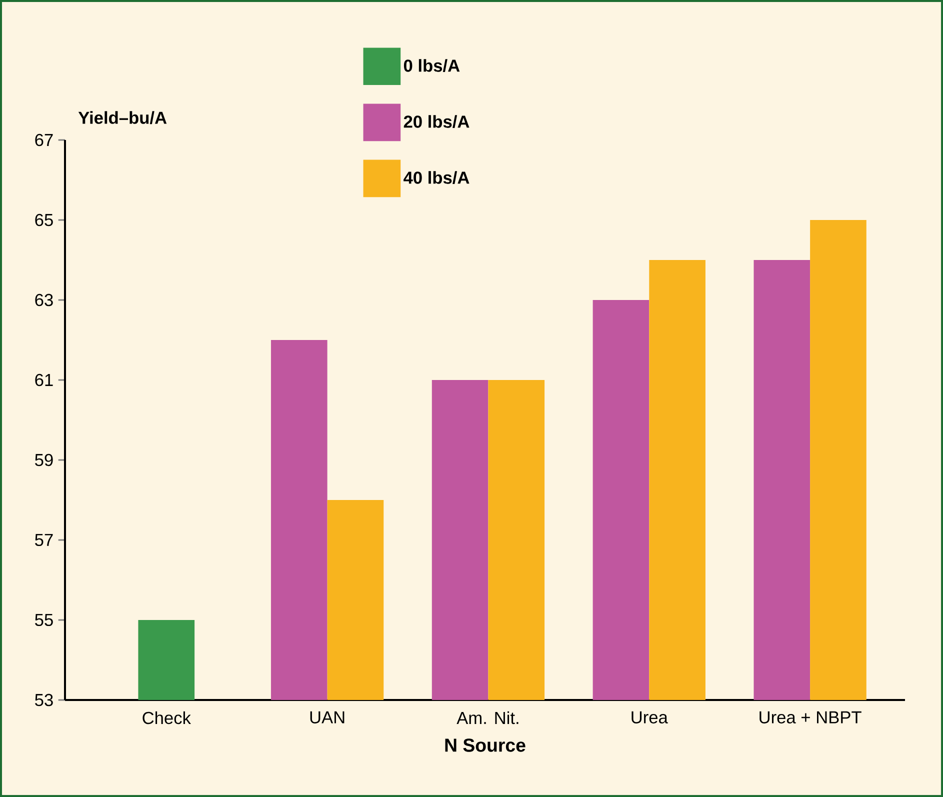  Describe the element at coordinates (44, 140) in the screenshot. I see `y-tick-label: 67` at that location.